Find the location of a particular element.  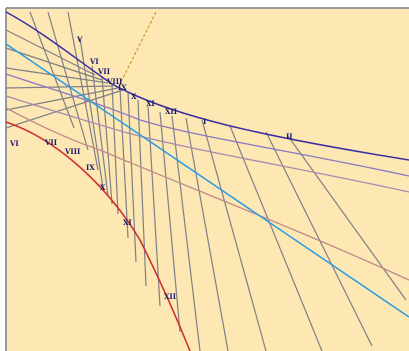

hour-label: II is located at coordinates (289, 136).